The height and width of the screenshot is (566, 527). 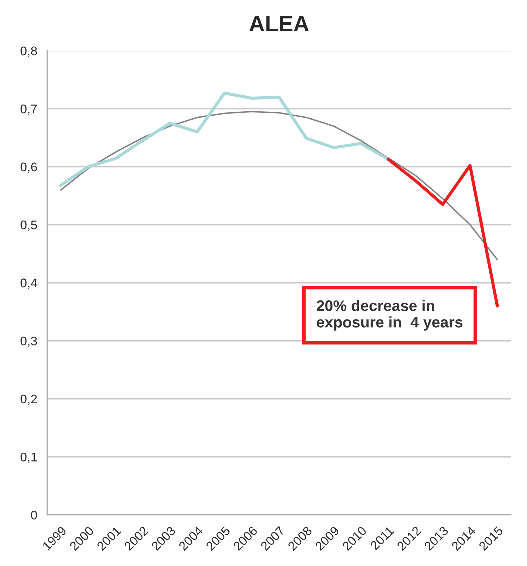 I want to click on y-tick-label: 0,1, so click(x=29, y=458).